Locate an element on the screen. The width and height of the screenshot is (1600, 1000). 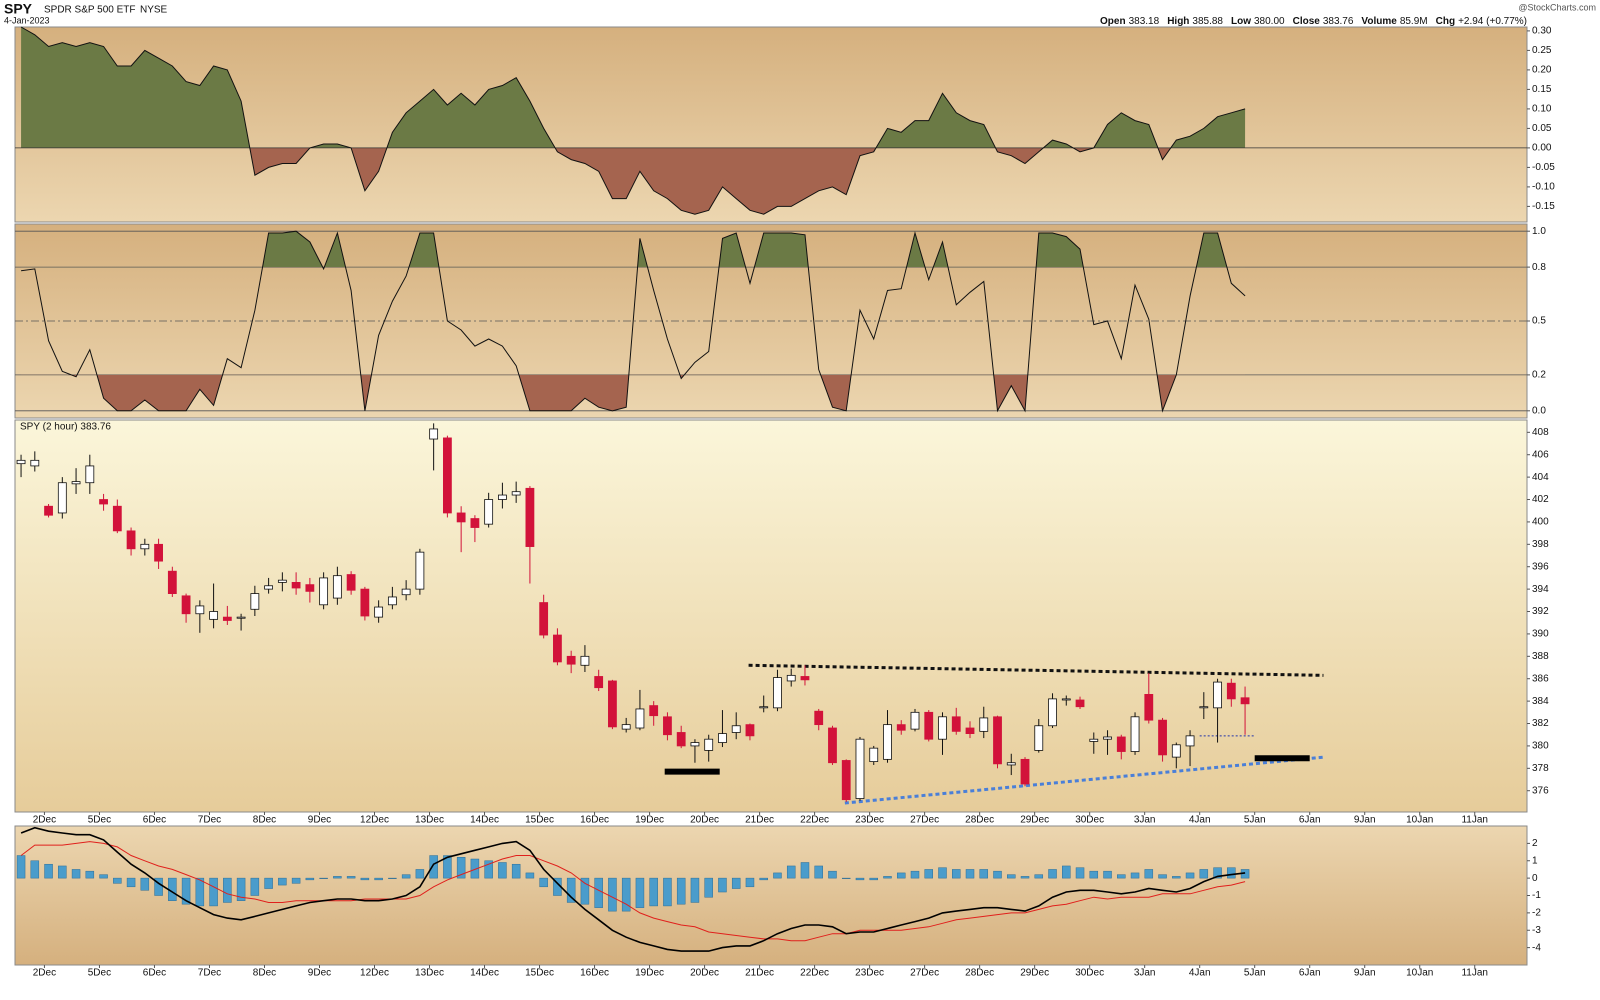
x-tick-label: 4Jan is located at coordinates (1200, 820).